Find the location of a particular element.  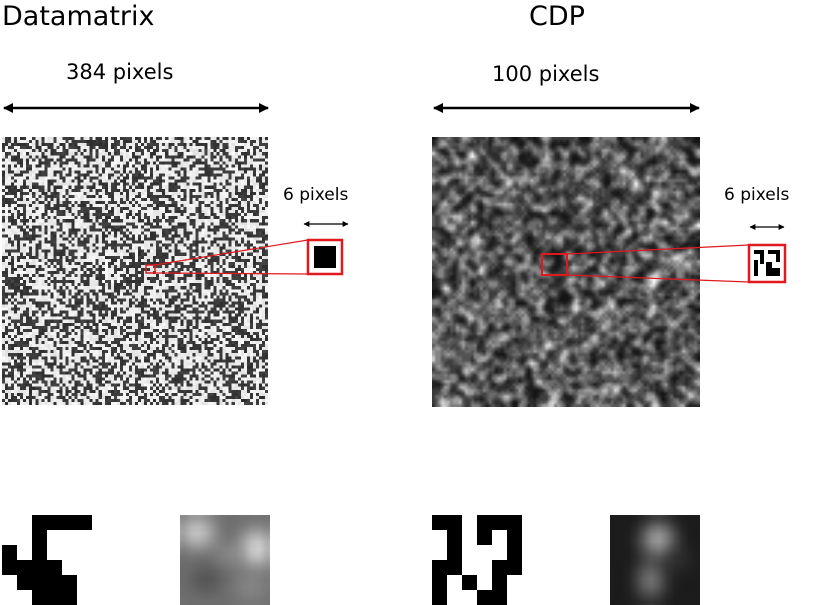

datamatrix-zoom-printed-image is located at coordinates (225, 560).